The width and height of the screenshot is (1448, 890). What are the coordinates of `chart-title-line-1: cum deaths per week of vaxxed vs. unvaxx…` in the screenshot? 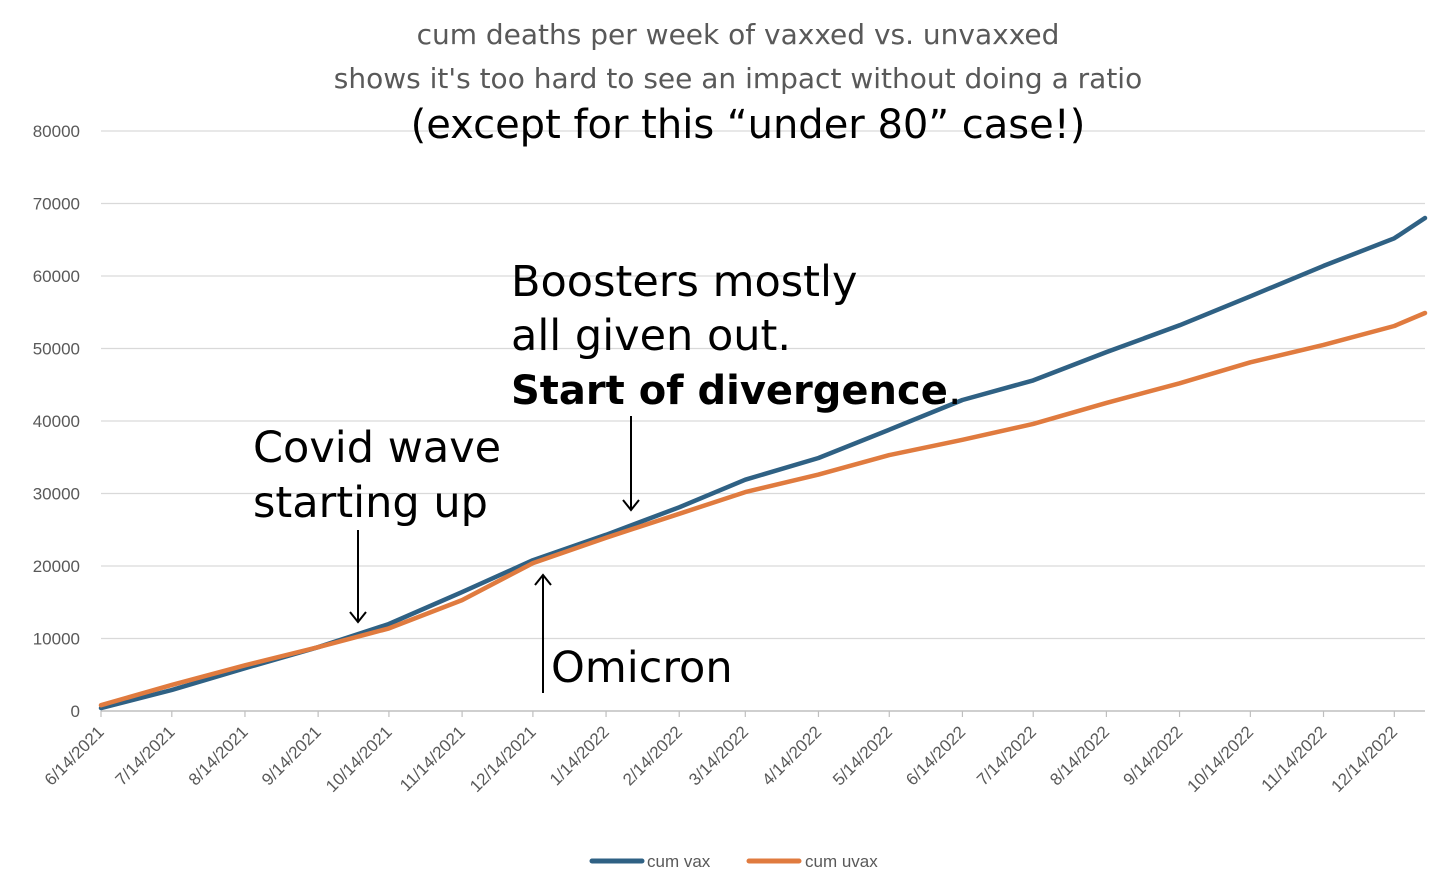 It's located at (738, 34).